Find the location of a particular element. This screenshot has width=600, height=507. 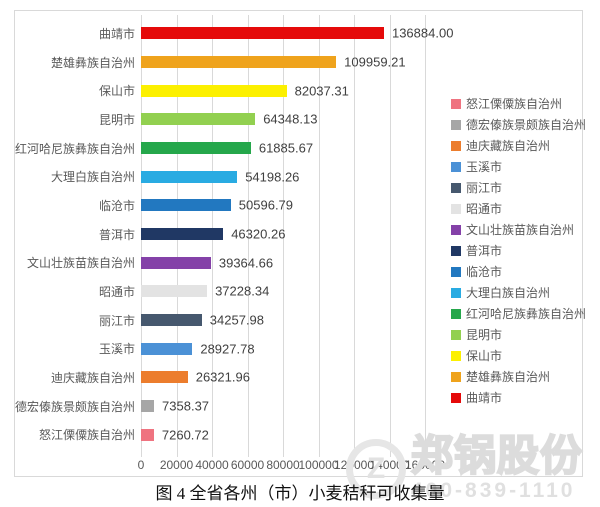

value-label: 61885.67 is located at coordinates (286, 148).